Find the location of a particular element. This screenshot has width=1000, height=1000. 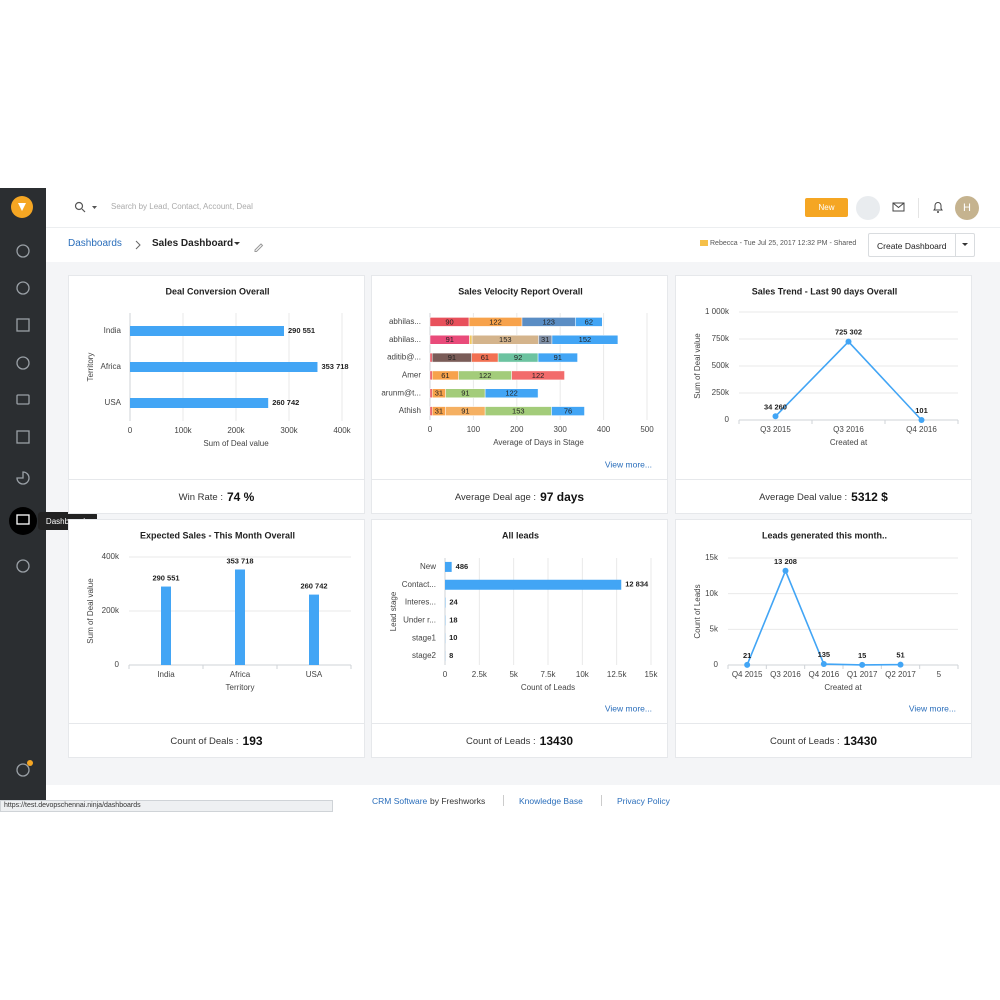

value-label: 353 718 is located at coordinates (239, 560).